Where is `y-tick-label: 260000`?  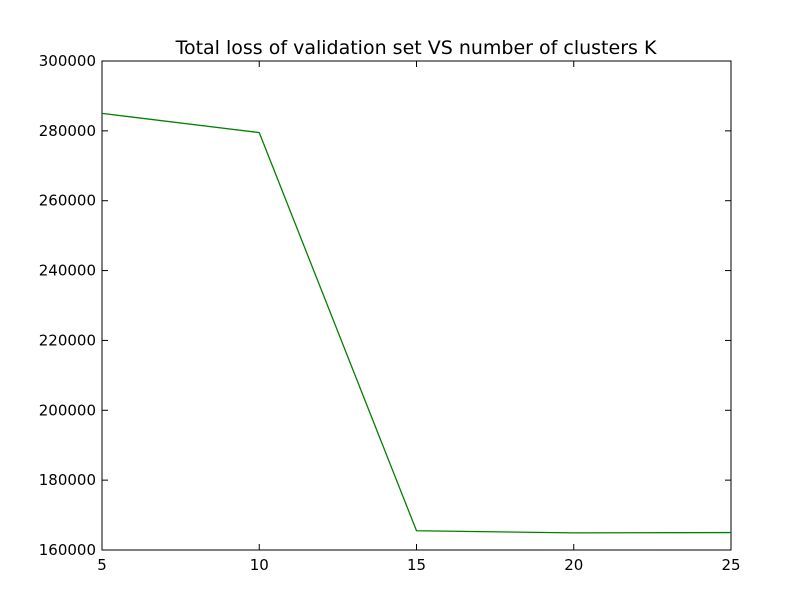
y-tick-label: 260000 is located at coordinates (67, 201).